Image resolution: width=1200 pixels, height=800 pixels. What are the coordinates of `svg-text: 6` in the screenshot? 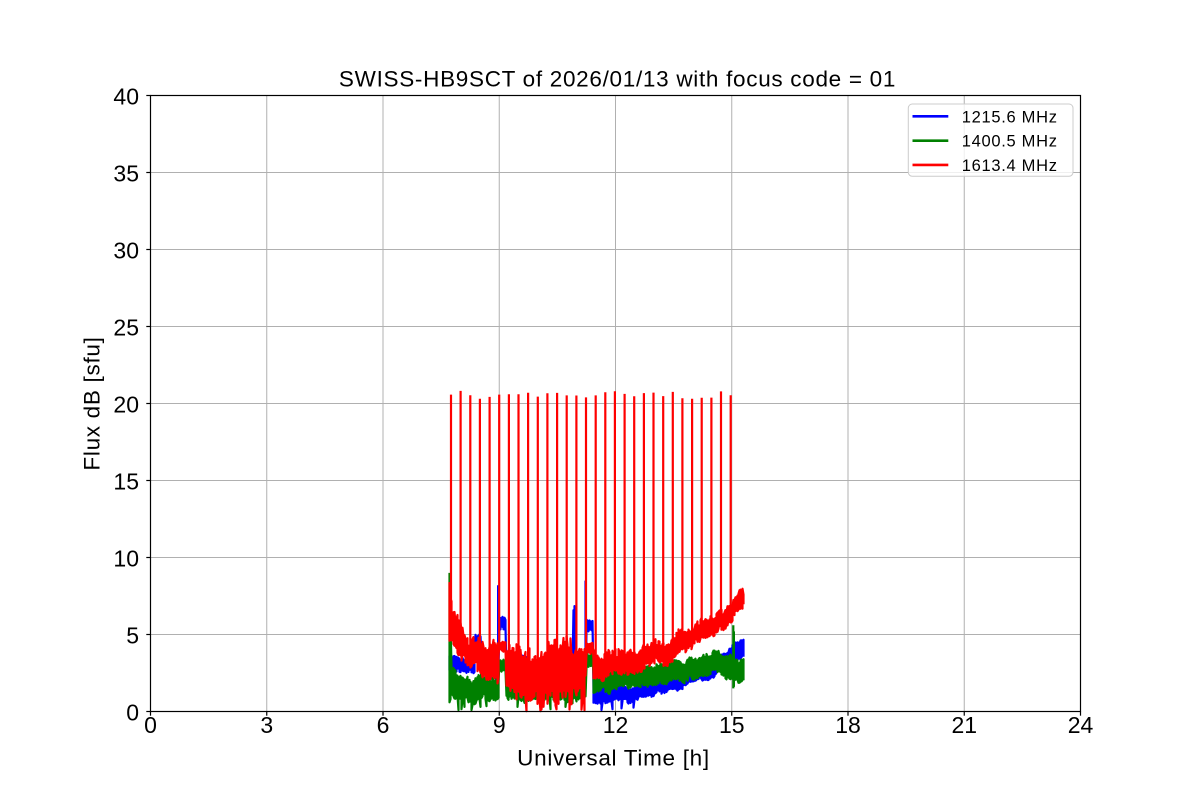 It's located at (383, 725).